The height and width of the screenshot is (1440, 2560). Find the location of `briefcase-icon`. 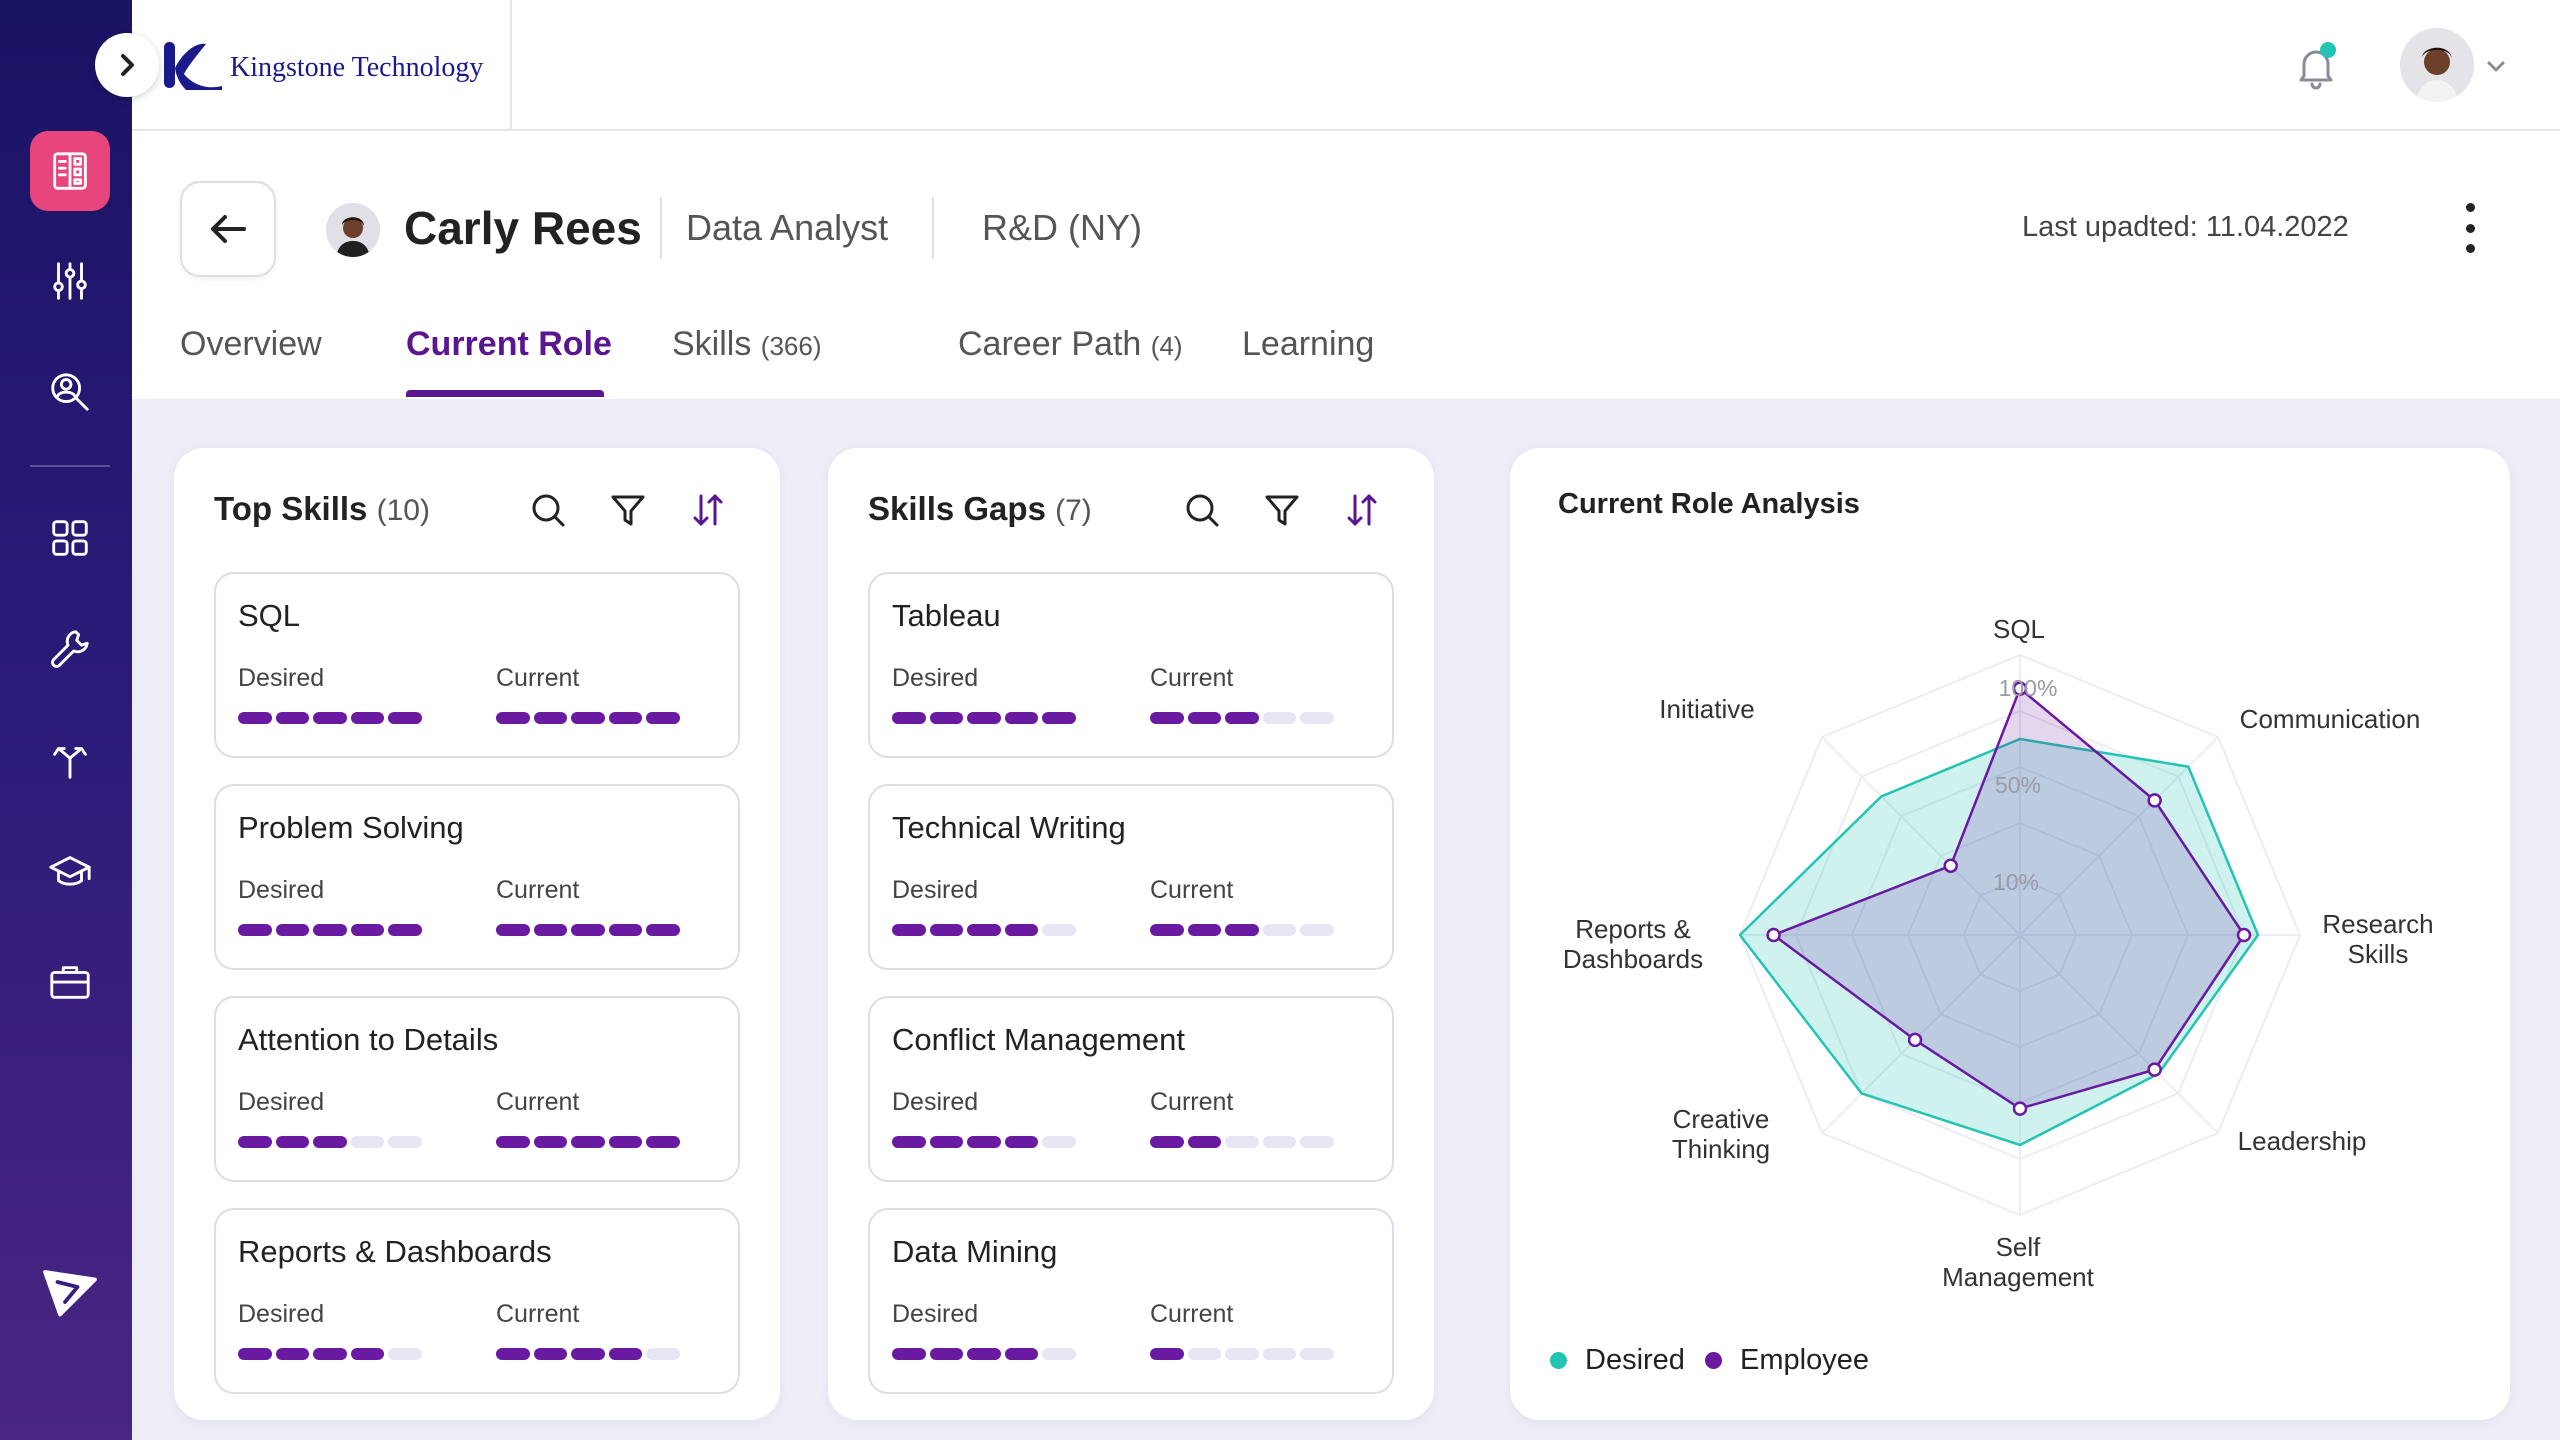

briefcase-icon is located at coordinates (70, 982).